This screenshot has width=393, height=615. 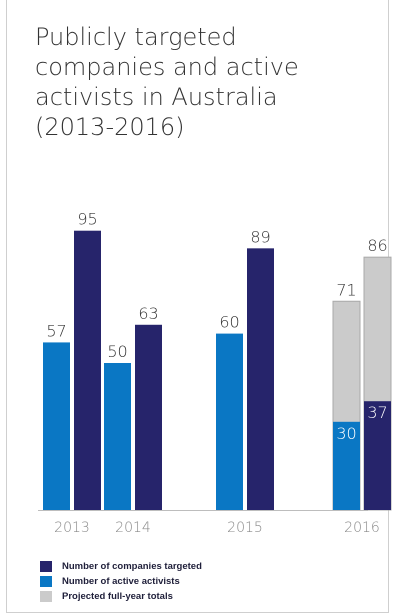 What do you see at coordinates (87, 219) in the screenshot?
I see `data-label: 95` at bounding box center [87, 219].